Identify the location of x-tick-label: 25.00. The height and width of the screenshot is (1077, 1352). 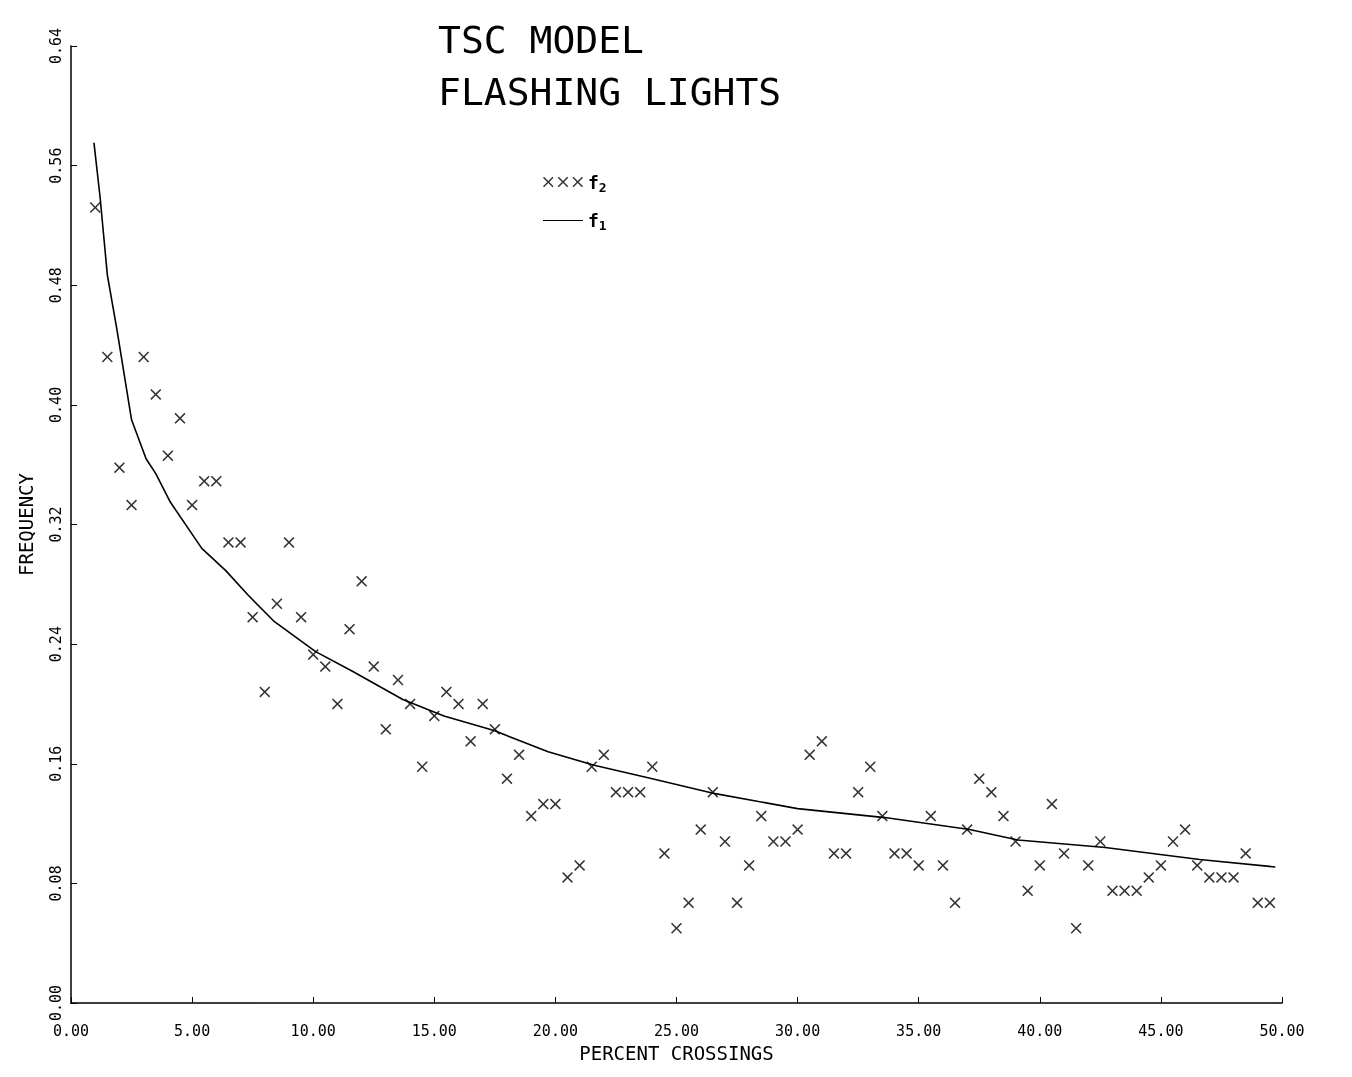
(676, 1030).